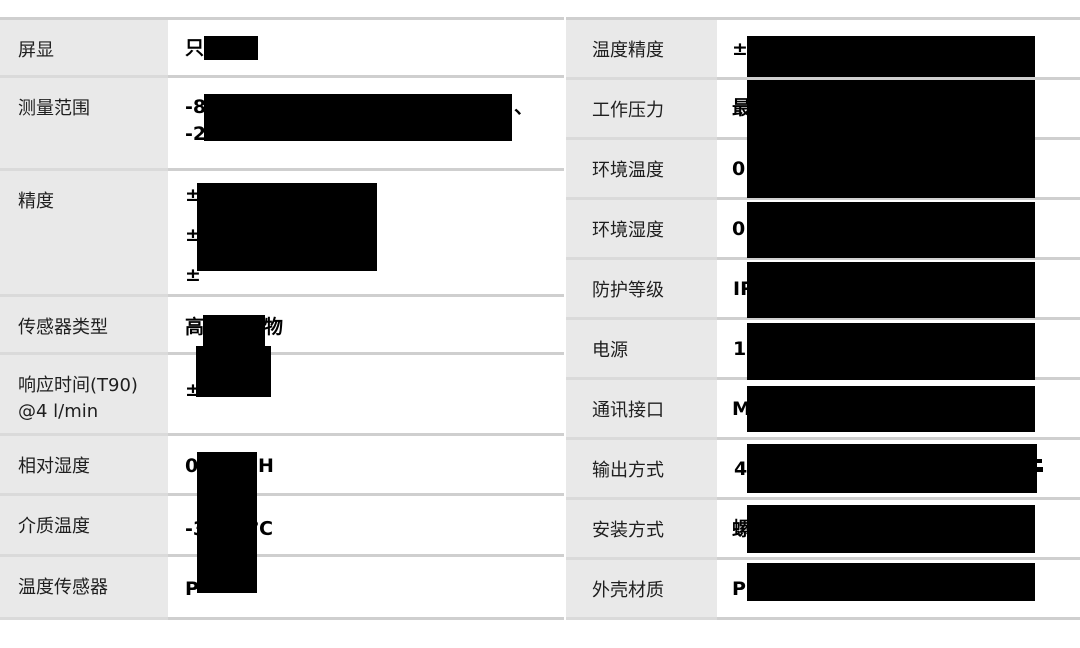 The height and width of the screenshot is (648, 1080). Describe the element at coordinates (84, 124) in the screenshot. I see `spec-label-cell: 测量范围` at that location.